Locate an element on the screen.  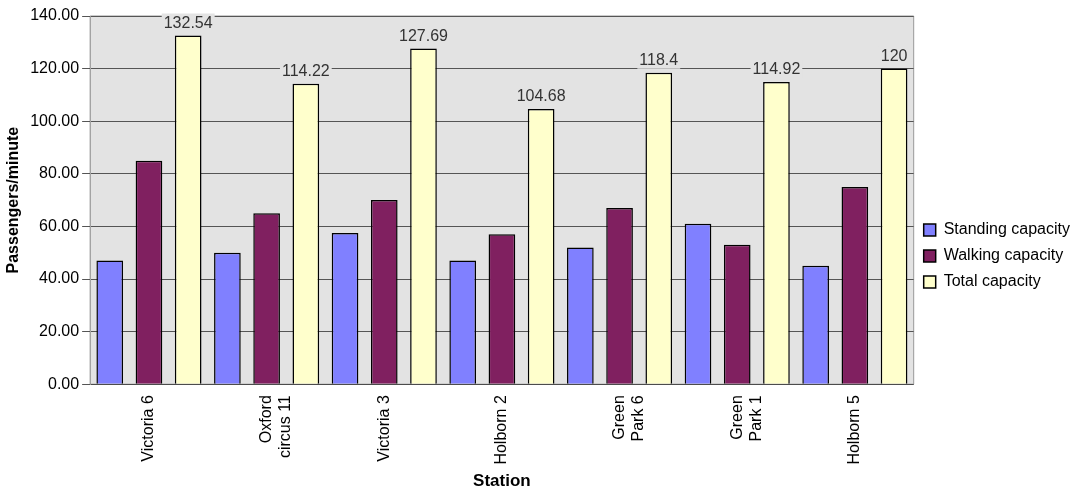
y-tick-label: 0.00 is located at coordinates (64, 383).